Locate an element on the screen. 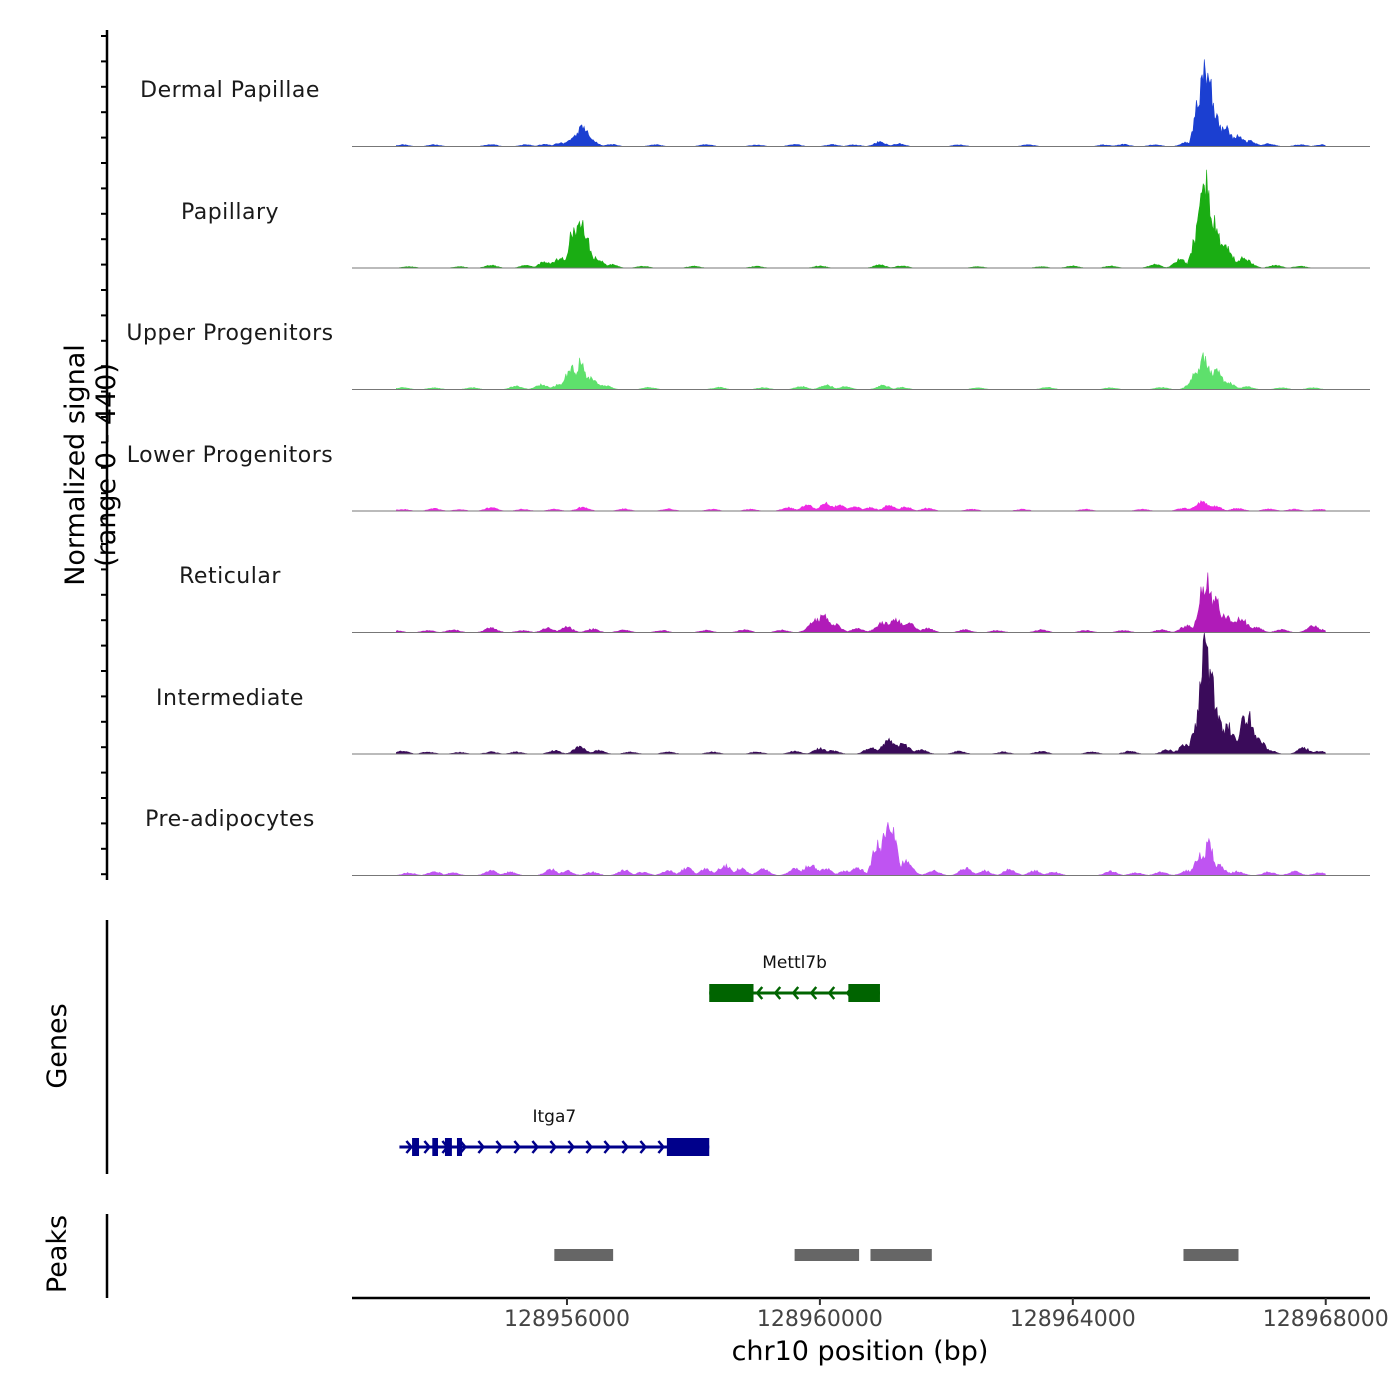 The width and height of the screenshot is (1400, 1400). track-label: Intermediate is located at coordinates (230, 698).